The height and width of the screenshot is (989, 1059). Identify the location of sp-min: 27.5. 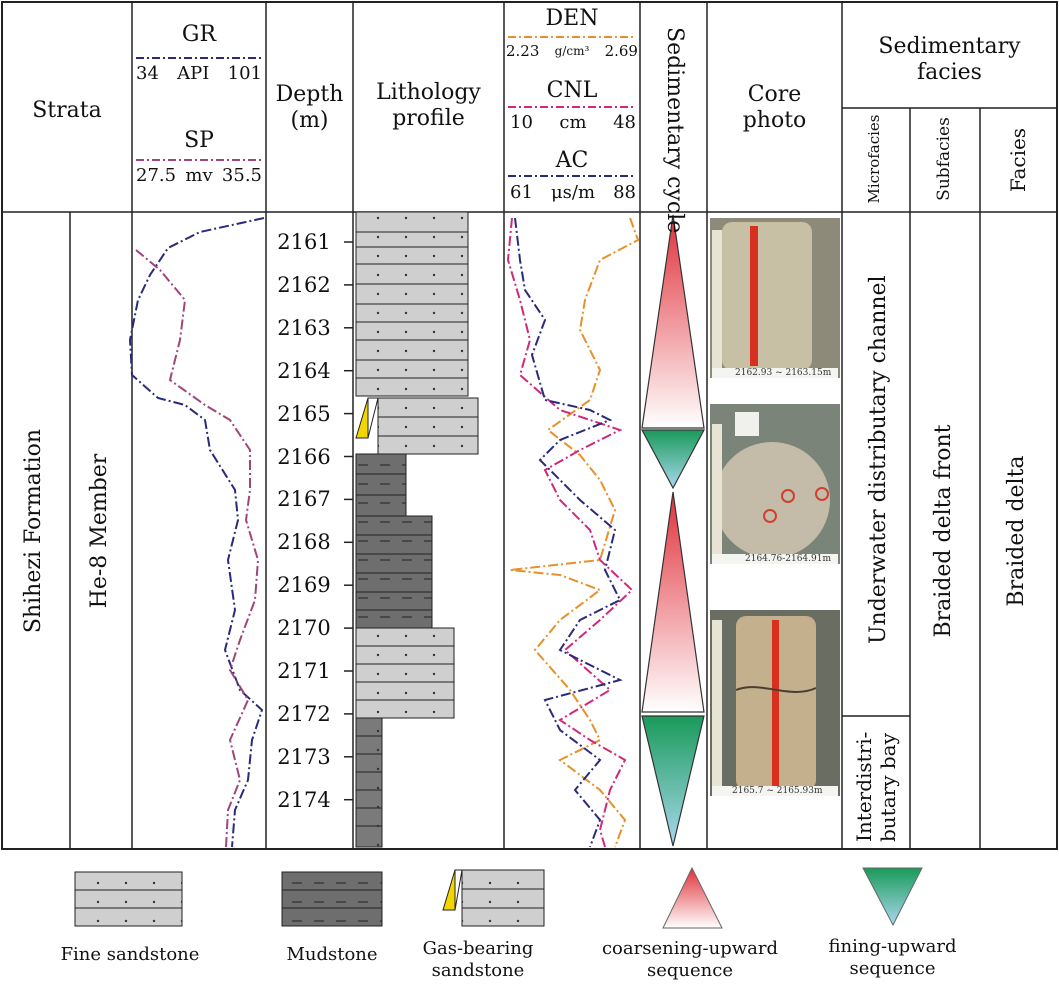
(156, 175).